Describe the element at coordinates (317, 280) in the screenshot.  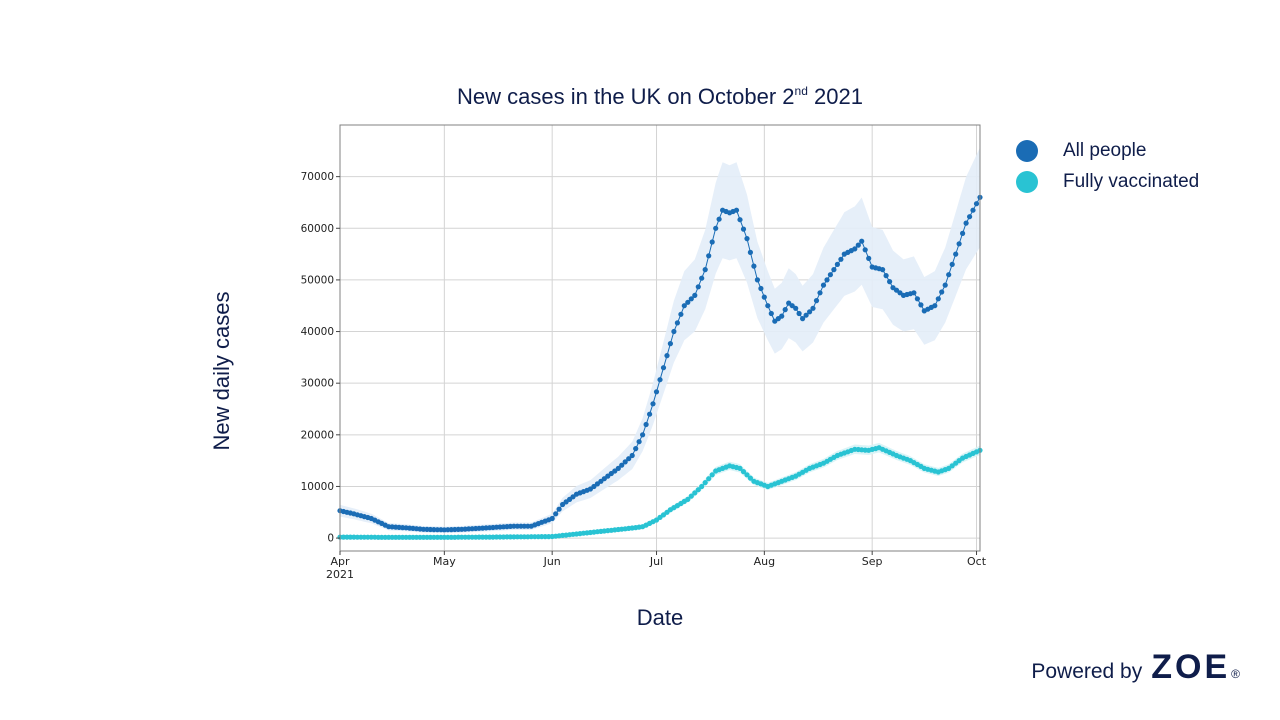
I see `y-tick-label: 50000` at that location.